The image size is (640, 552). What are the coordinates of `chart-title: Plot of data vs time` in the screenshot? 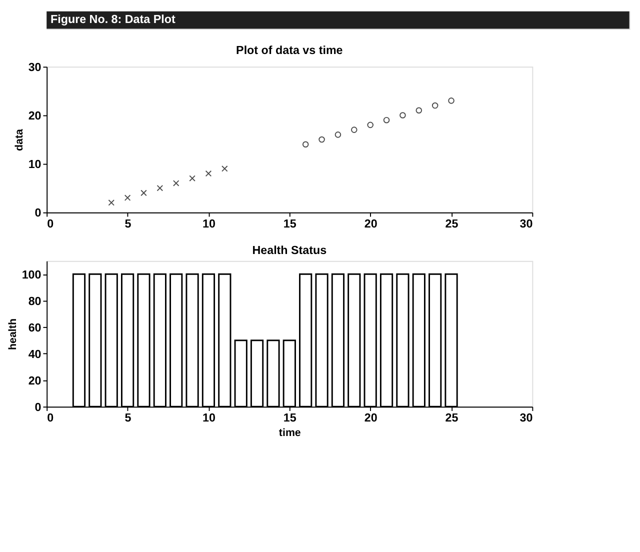 It's located at (290, 51).